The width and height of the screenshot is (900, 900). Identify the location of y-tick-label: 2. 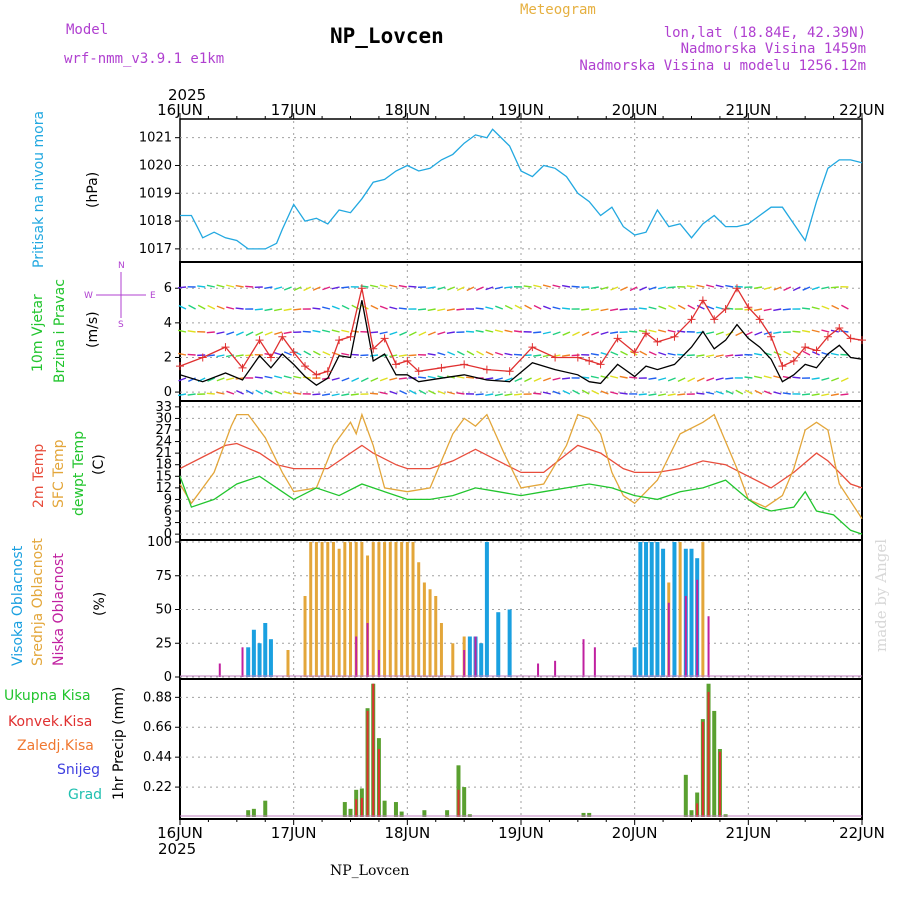
(168, 357).